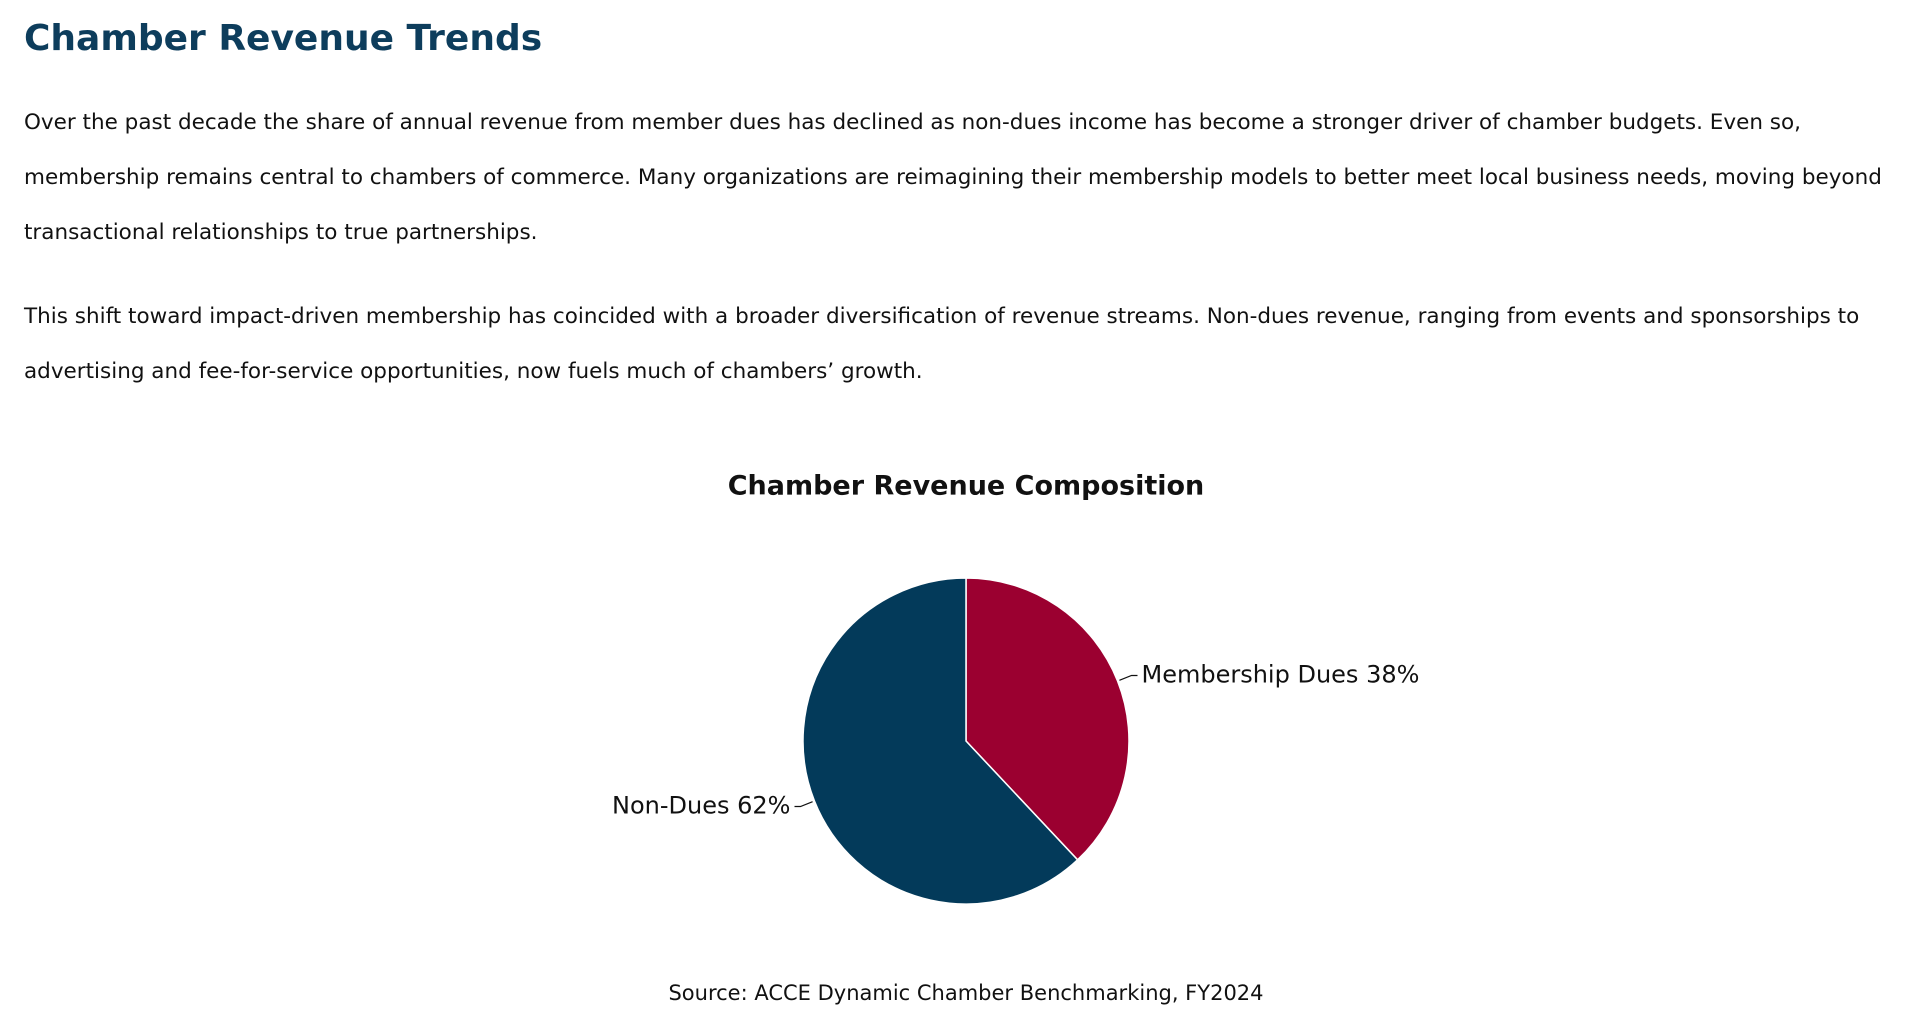  I want to click on slice-label: Non-Dues 62%, so click(701, 806).